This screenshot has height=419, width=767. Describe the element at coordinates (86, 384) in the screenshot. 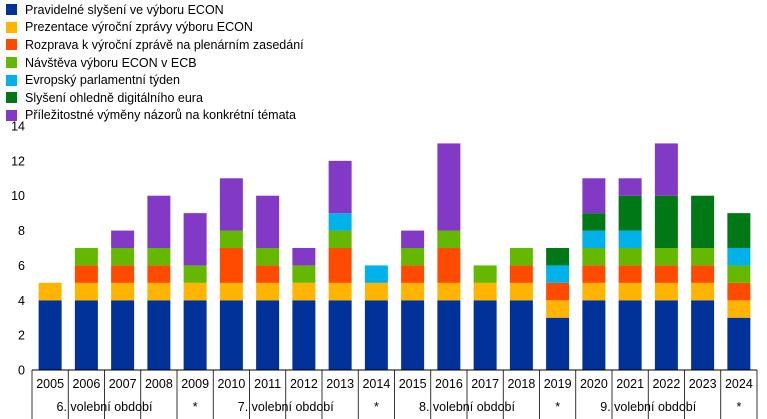

I see `x-tick-label: 2006` at that location.